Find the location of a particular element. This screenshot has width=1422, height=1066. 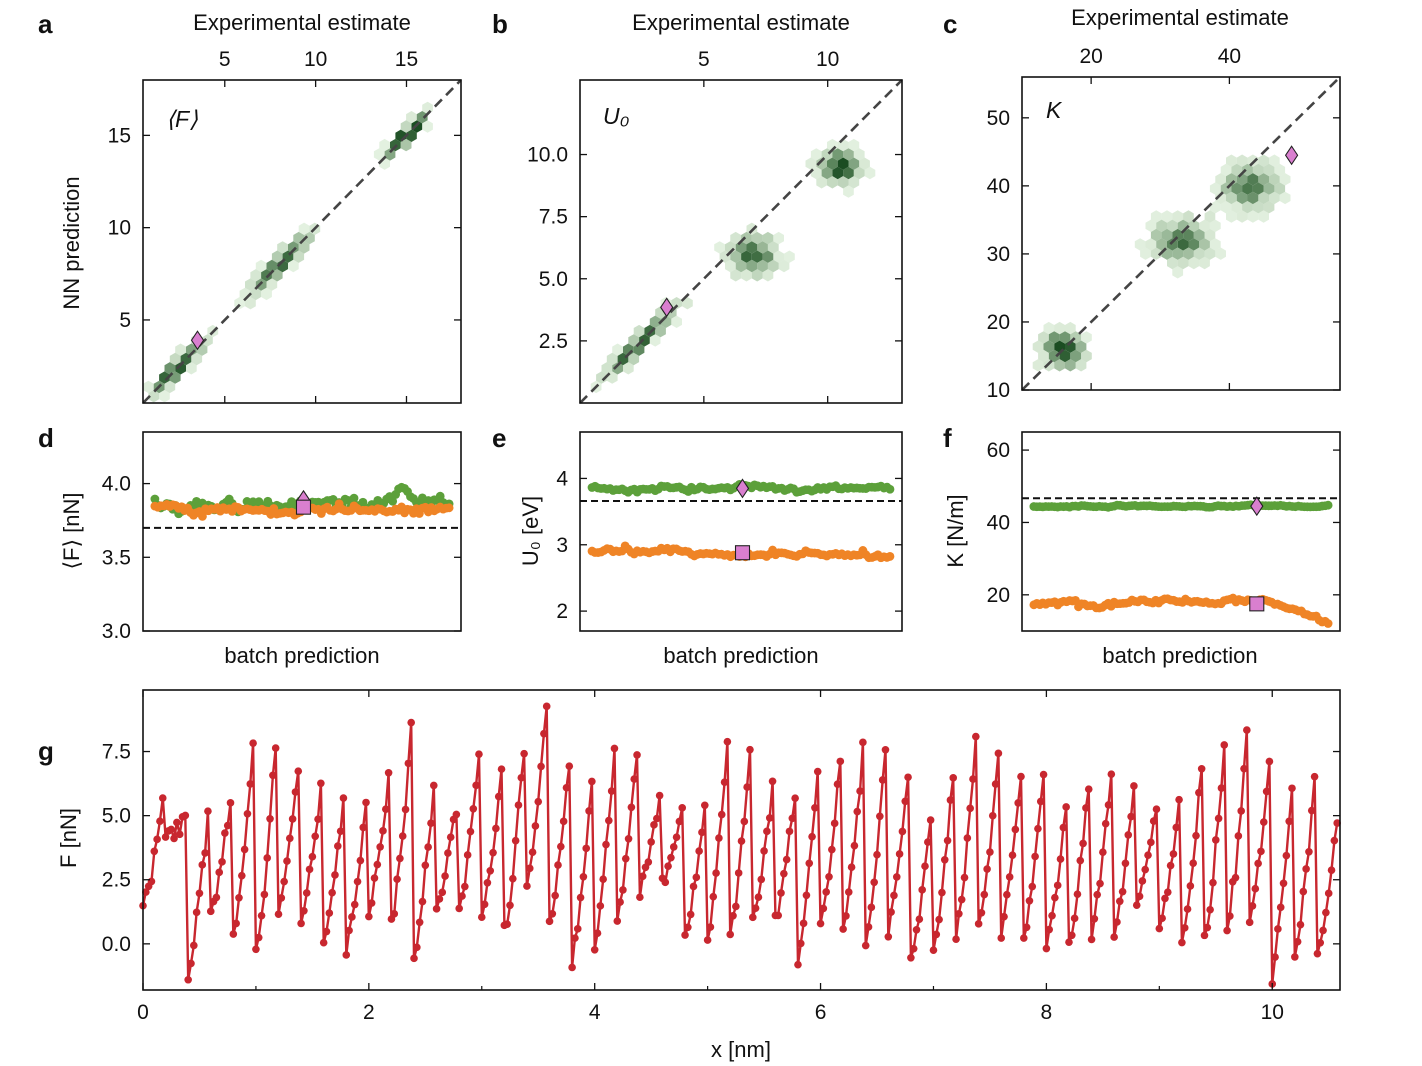

panel-c: 10 20 30 40 50 20 40 Experimental estimate K is located at coordinates (1164, 203).